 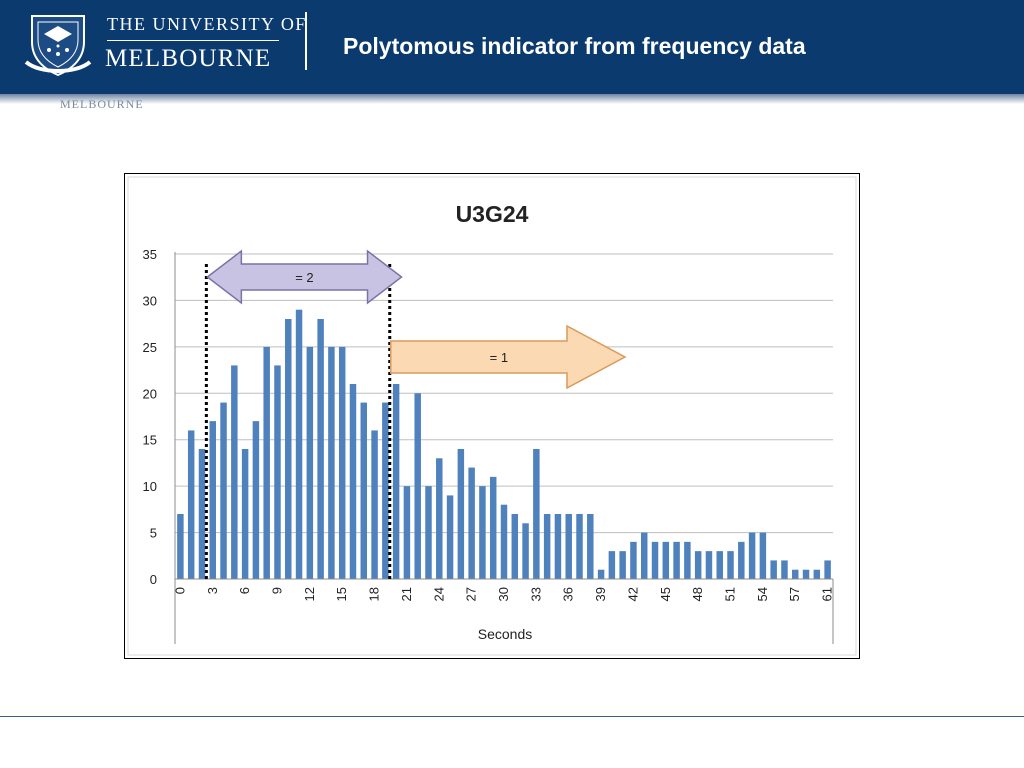 What do you see at coordinates (179, 590) in the screenshot?
I see `x-tick-label: 0` at bounding box center [179, 590].